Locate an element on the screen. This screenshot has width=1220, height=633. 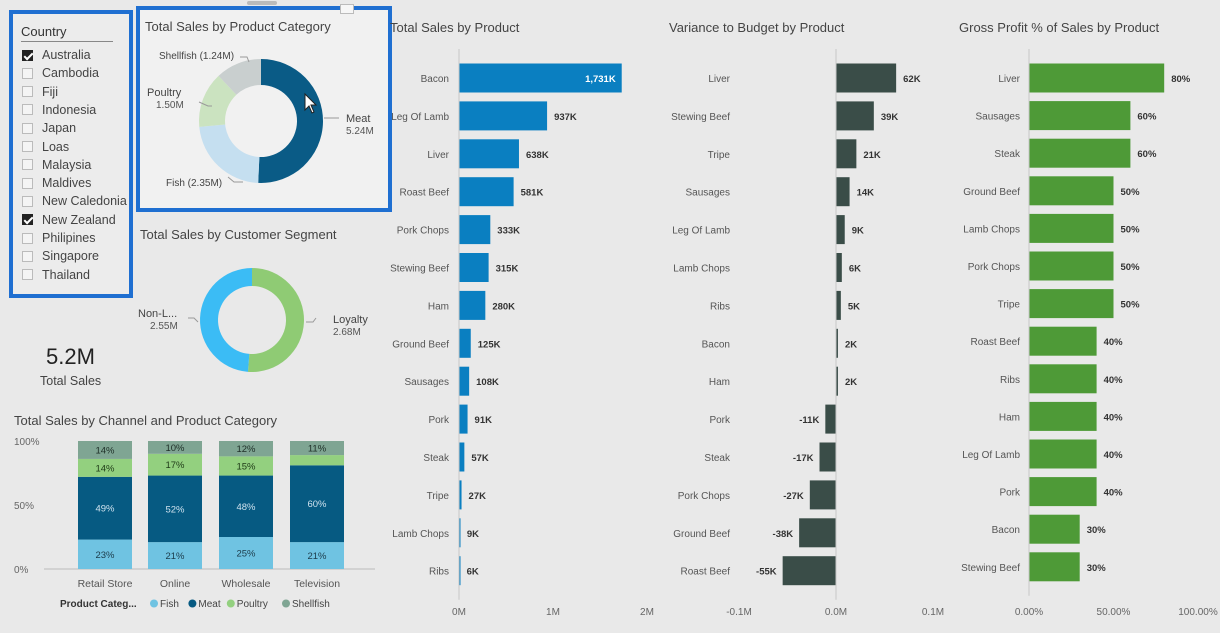
bar-data-label: -11K is located at coordinates (809, 420).